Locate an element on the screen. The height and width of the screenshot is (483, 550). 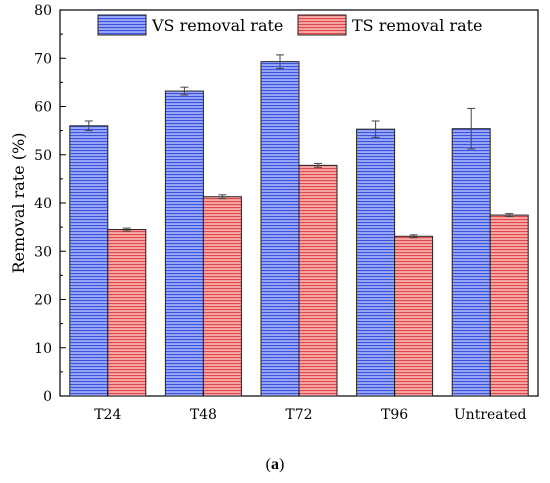
y-tick-label: 0 is located at coordinates (47, 397).